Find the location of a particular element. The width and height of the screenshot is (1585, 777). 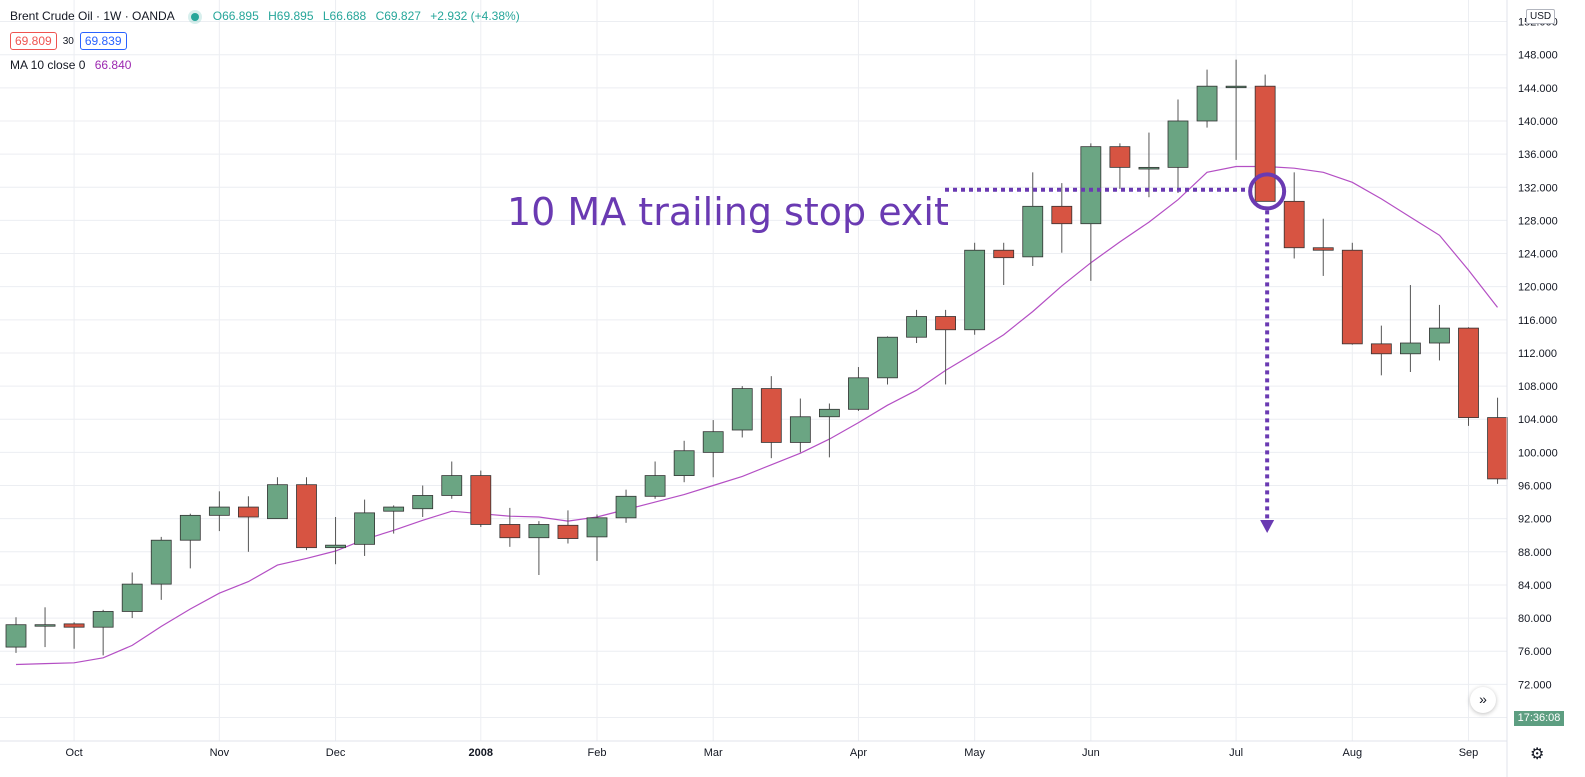

x-tick-label: Oct is located at coordinates (74, 753).